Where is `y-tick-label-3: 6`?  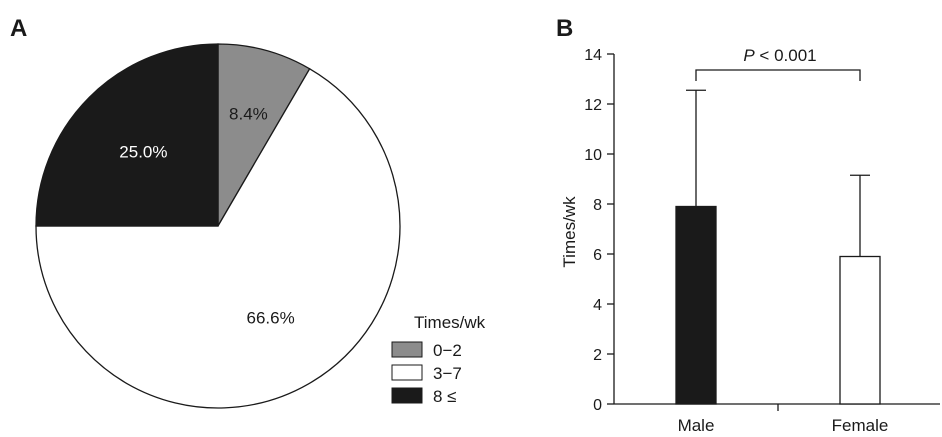
y-tick-label-3: 6 is located at coordinates (597, 255).